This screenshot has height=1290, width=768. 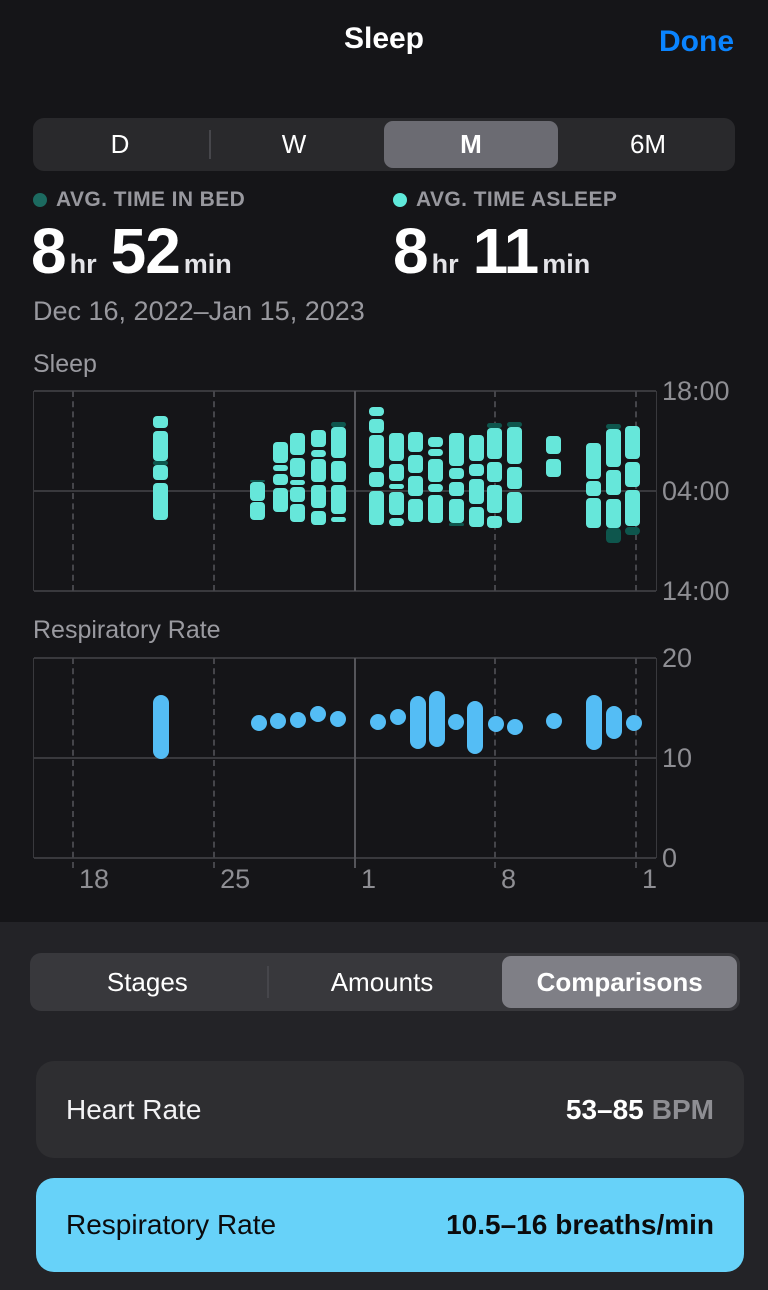 What do you see at coordinates (83, 264) in the screenshot?
I see `in-bed-hours-unit: hr` at bounding box center [83, 264].